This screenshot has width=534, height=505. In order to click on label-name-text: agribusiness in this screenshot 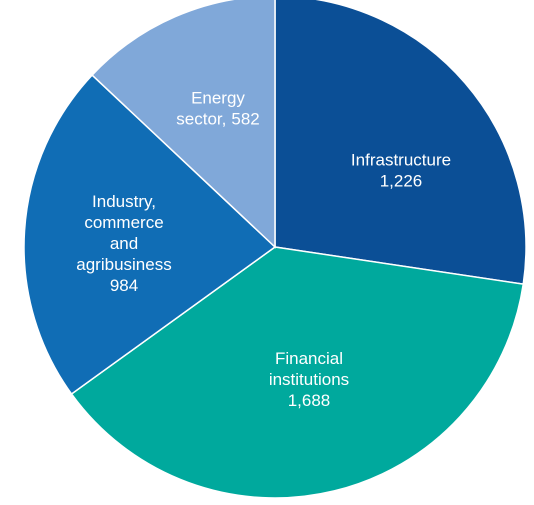, I will do `click(123, 264)`.